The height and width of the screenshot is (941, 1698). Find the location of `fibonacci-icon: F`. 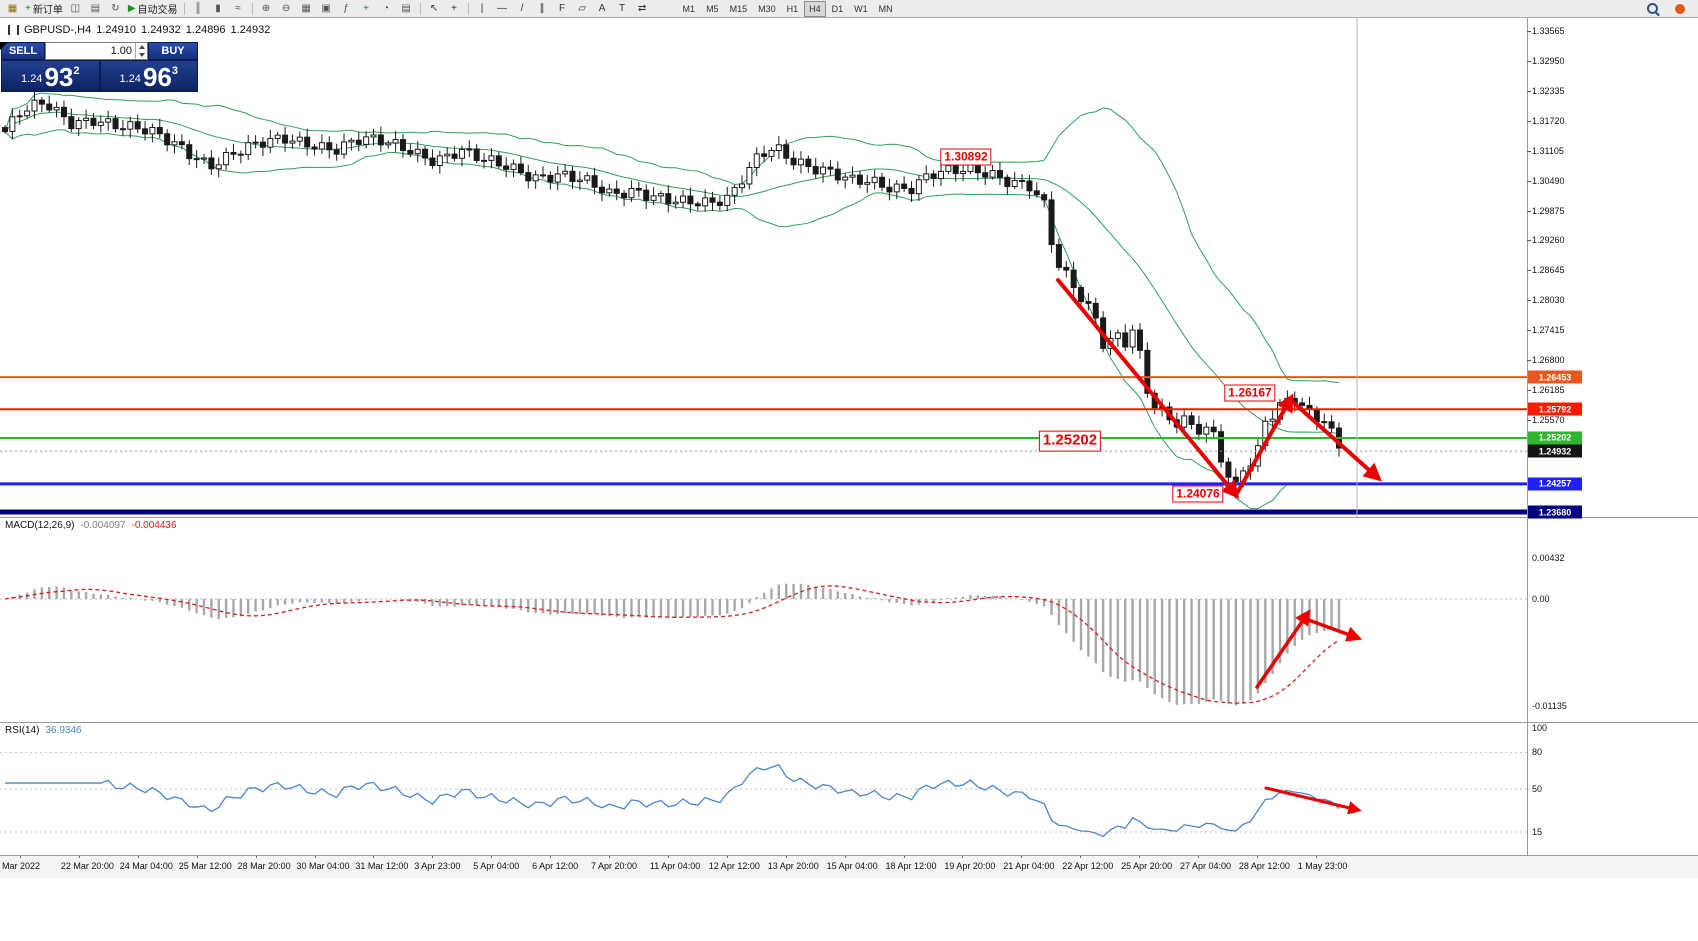

fibonacci-icon: F is located at coordinates (562, 8).